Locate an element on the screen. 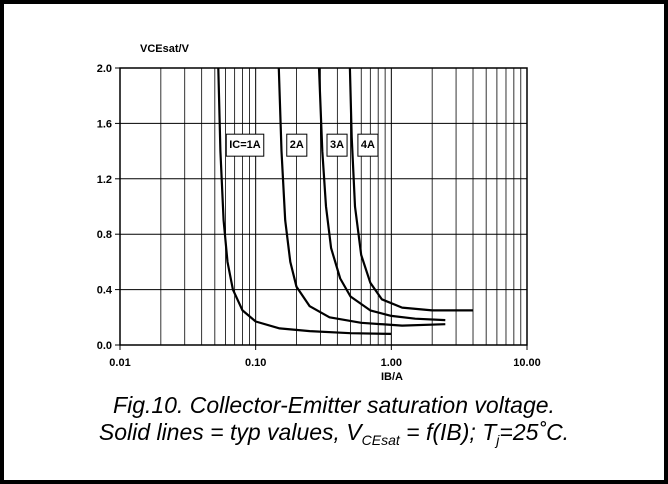 Image resolution: width=668 pixels, height=484 pixels. caption-text: = f(IB); T is located at coordinates (449, 432).